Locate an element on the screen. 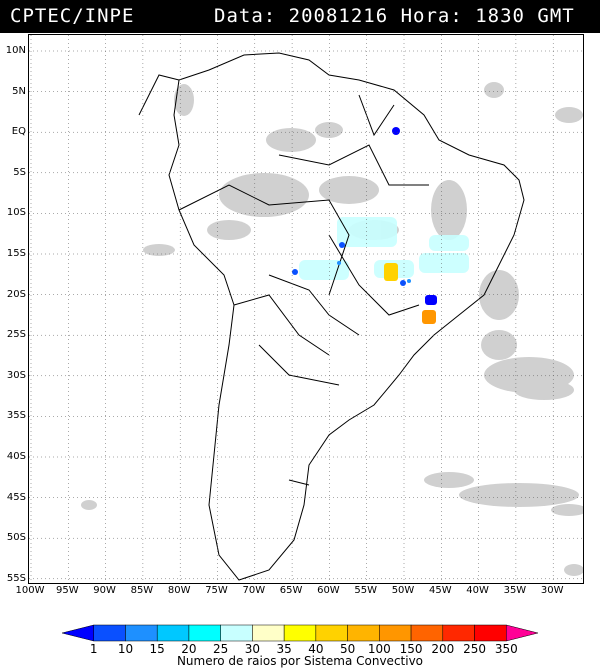 This screenshot has height=670, width=600. legend-value-25: 25 is located at coordinates (221, 649).